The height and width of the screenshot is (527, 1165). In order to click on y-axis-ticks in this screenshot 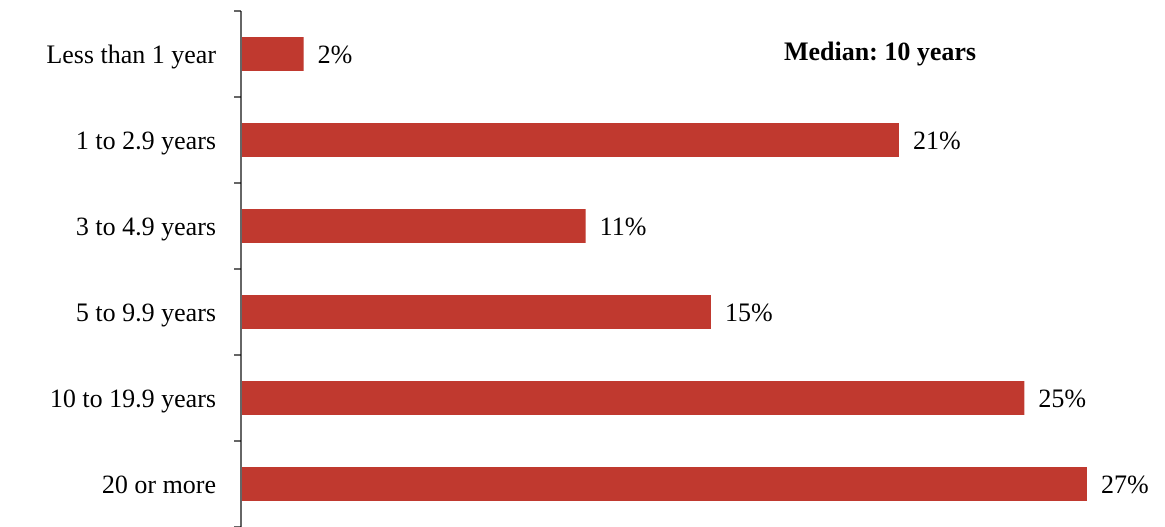, I will do `click(237, 268)`.